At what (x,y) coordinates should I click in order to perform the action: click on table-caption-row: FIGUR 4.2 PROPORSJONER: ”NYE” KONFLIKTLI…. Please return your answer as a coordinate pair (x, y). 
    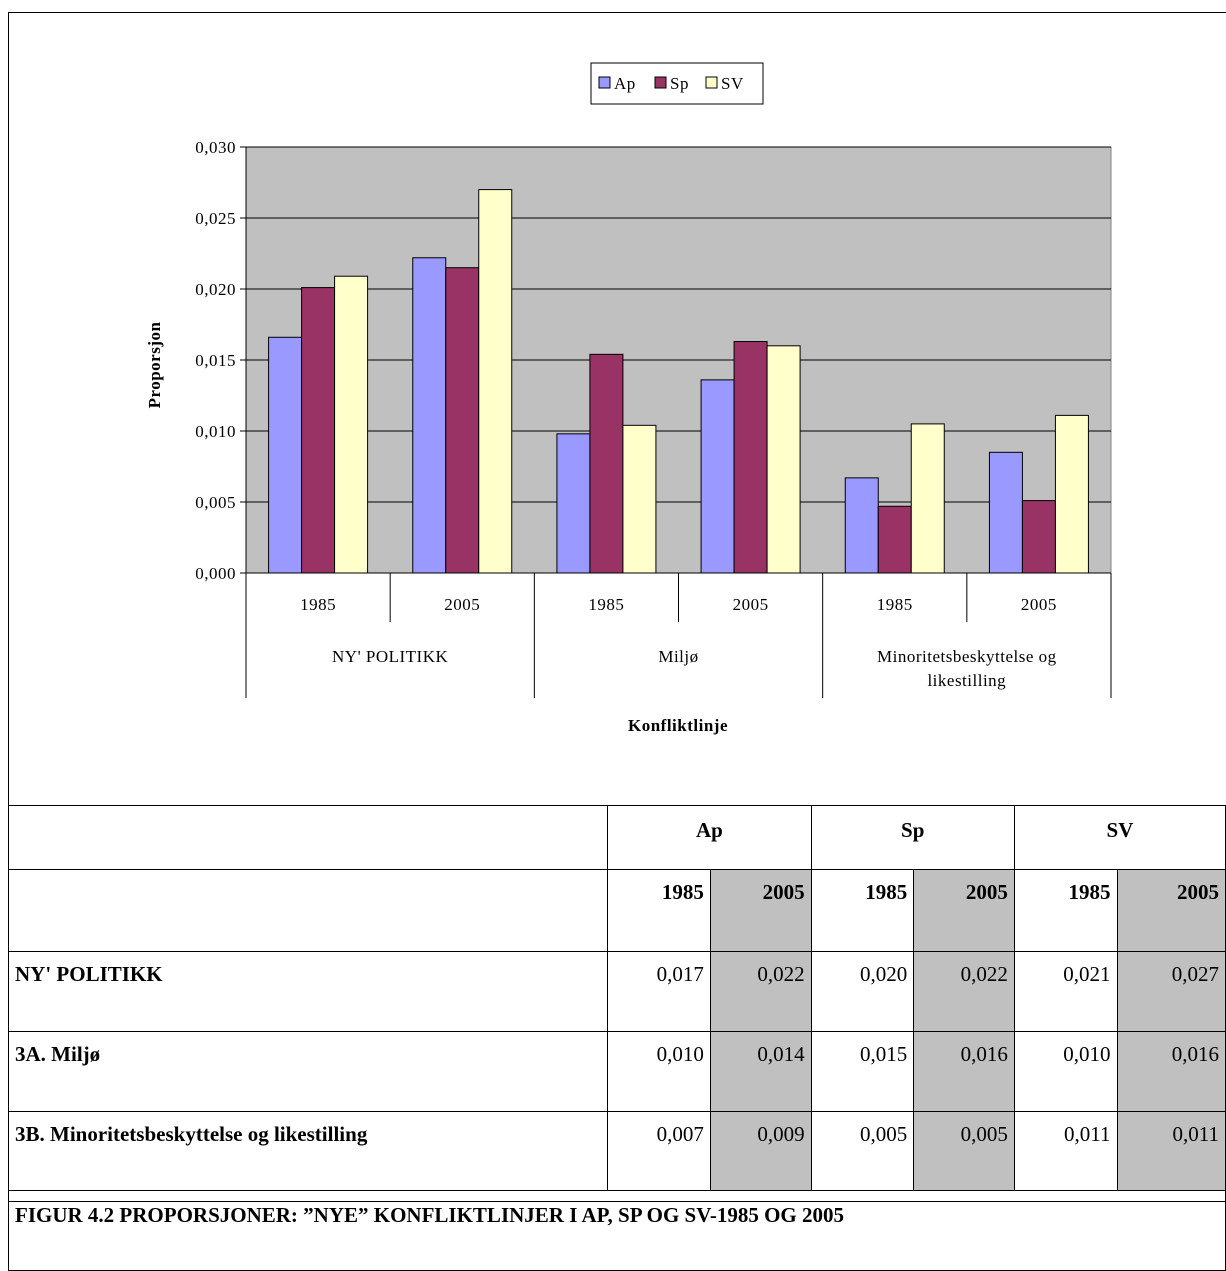
    Looking at the image, I should click on (617, 1230).